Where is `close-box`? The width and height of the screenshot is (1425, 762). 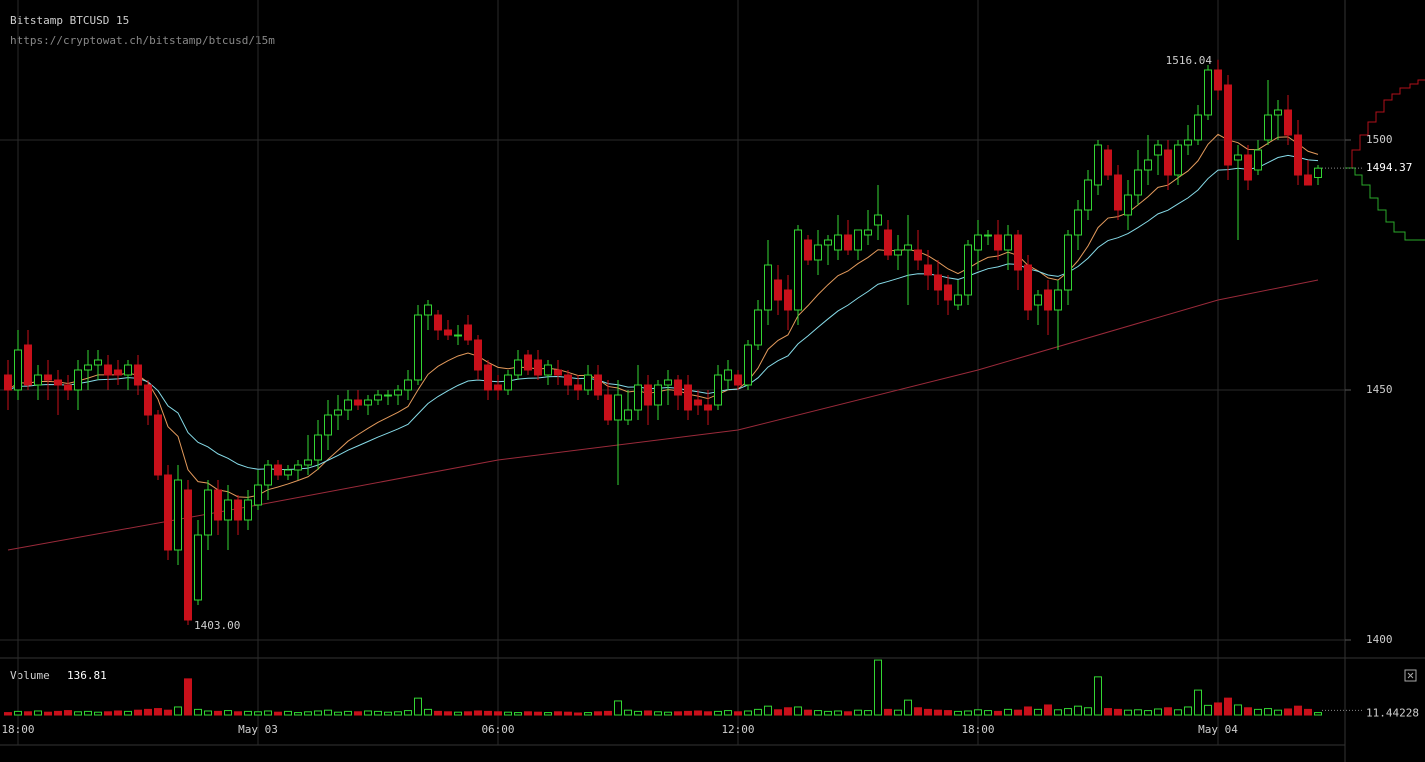 close-box is located at coordinates (1410, 675).